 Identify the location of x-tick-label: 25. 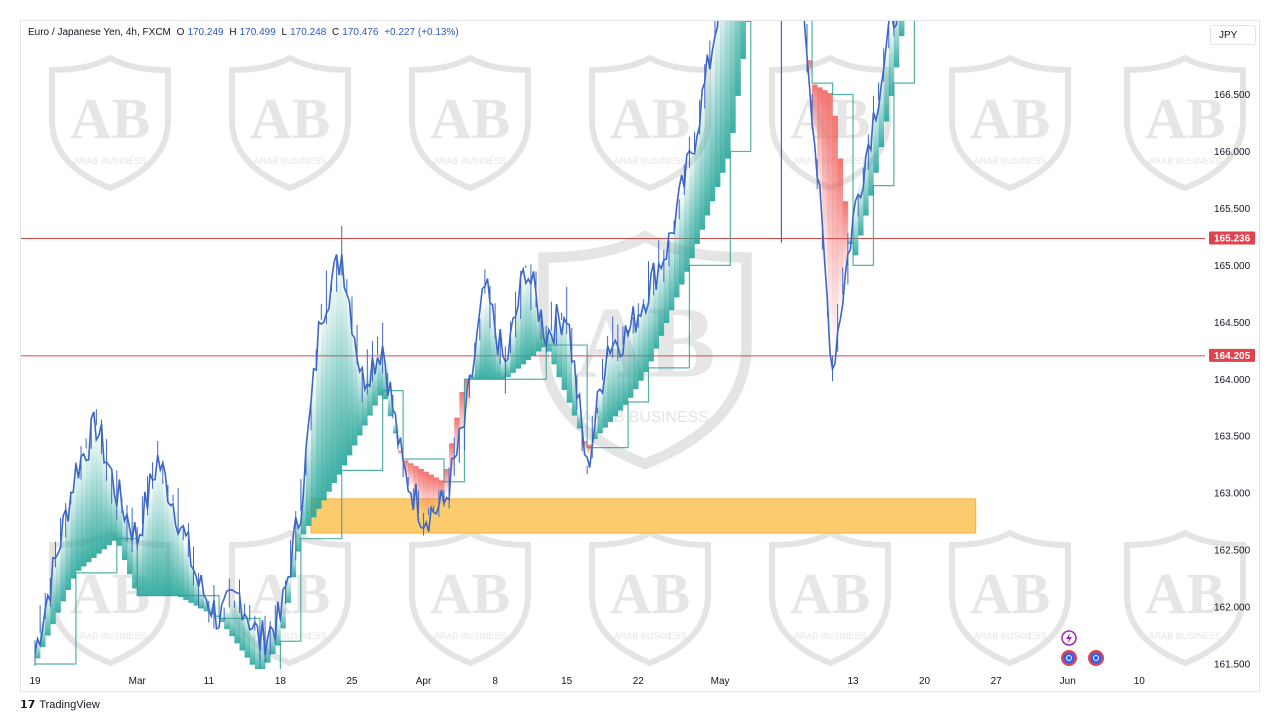
(352, 681).